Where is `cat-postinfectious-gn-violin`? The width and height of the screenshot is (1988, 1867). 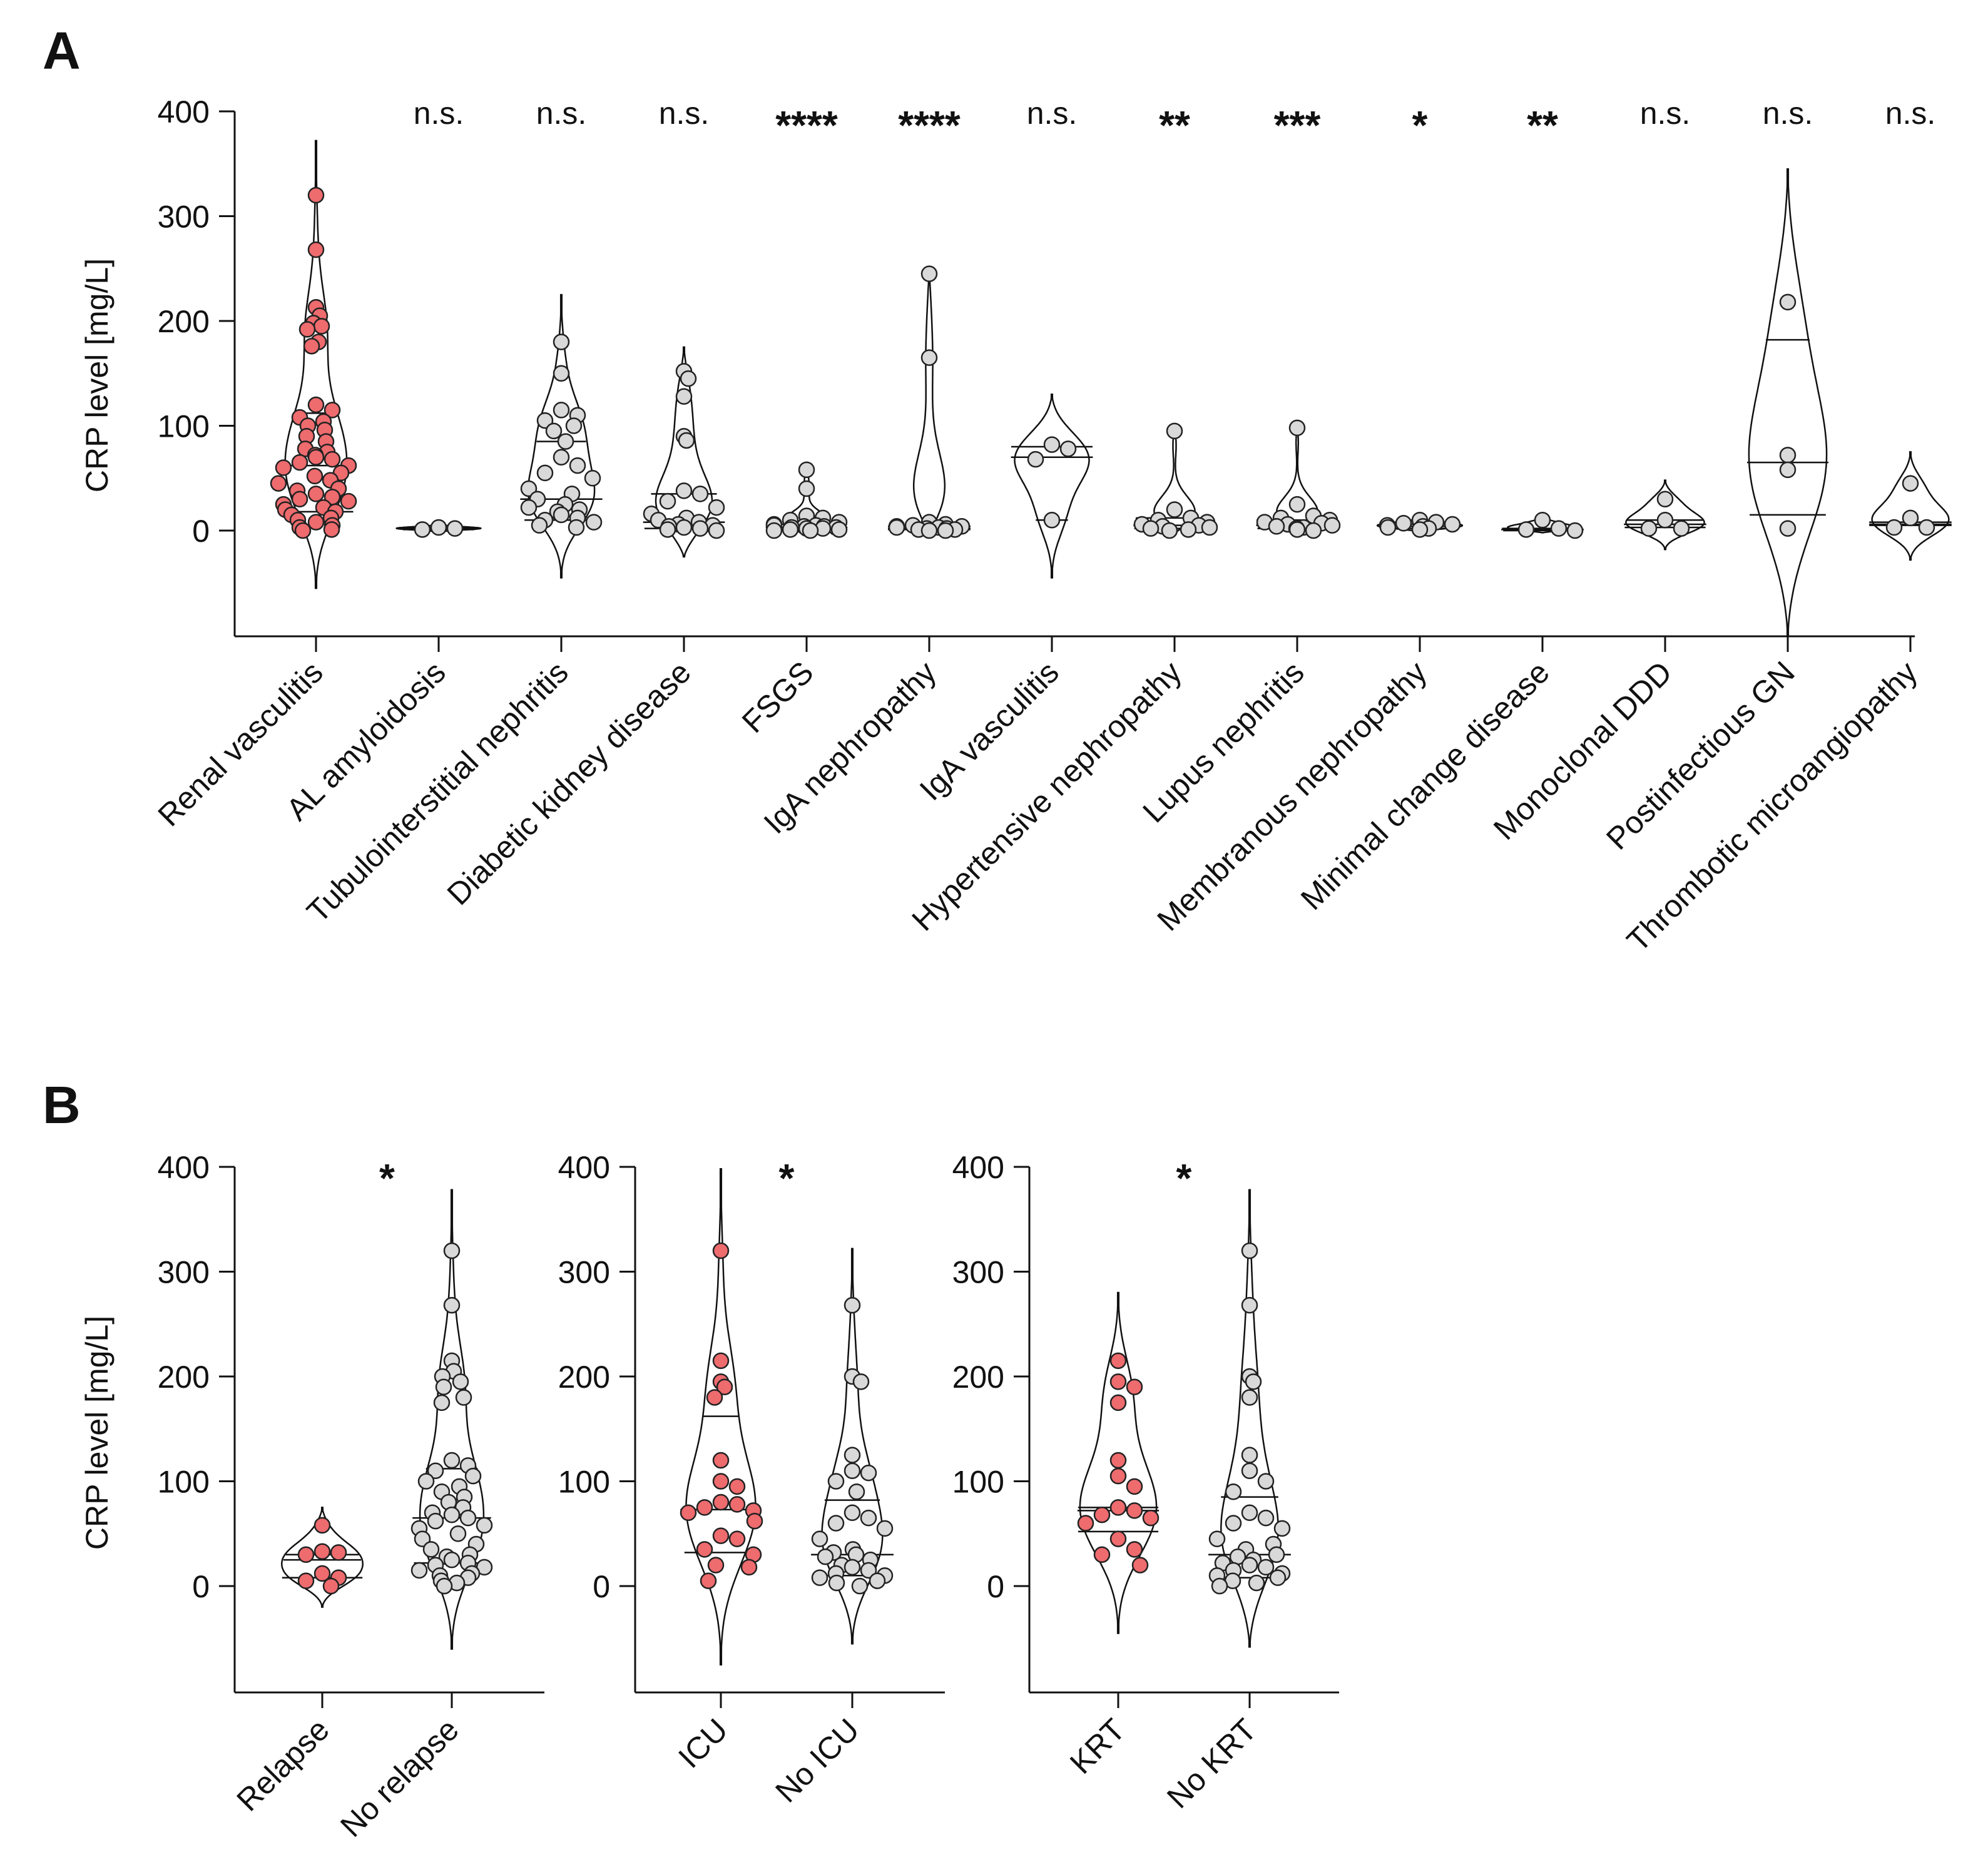 cat-postinfectious-gn-violin is located at coordinates (1788, 402).